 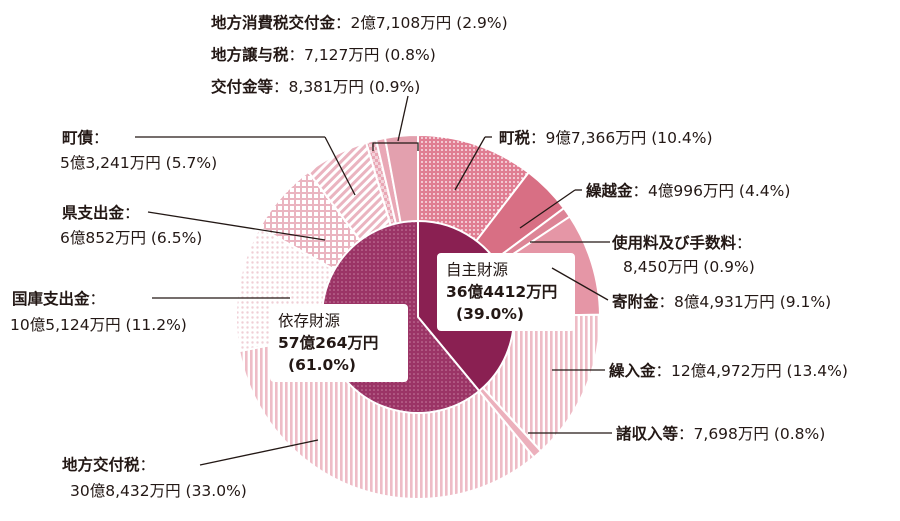 I want to click on jishu-zaigen-name: 自主財源, so click(x=477, y=270).